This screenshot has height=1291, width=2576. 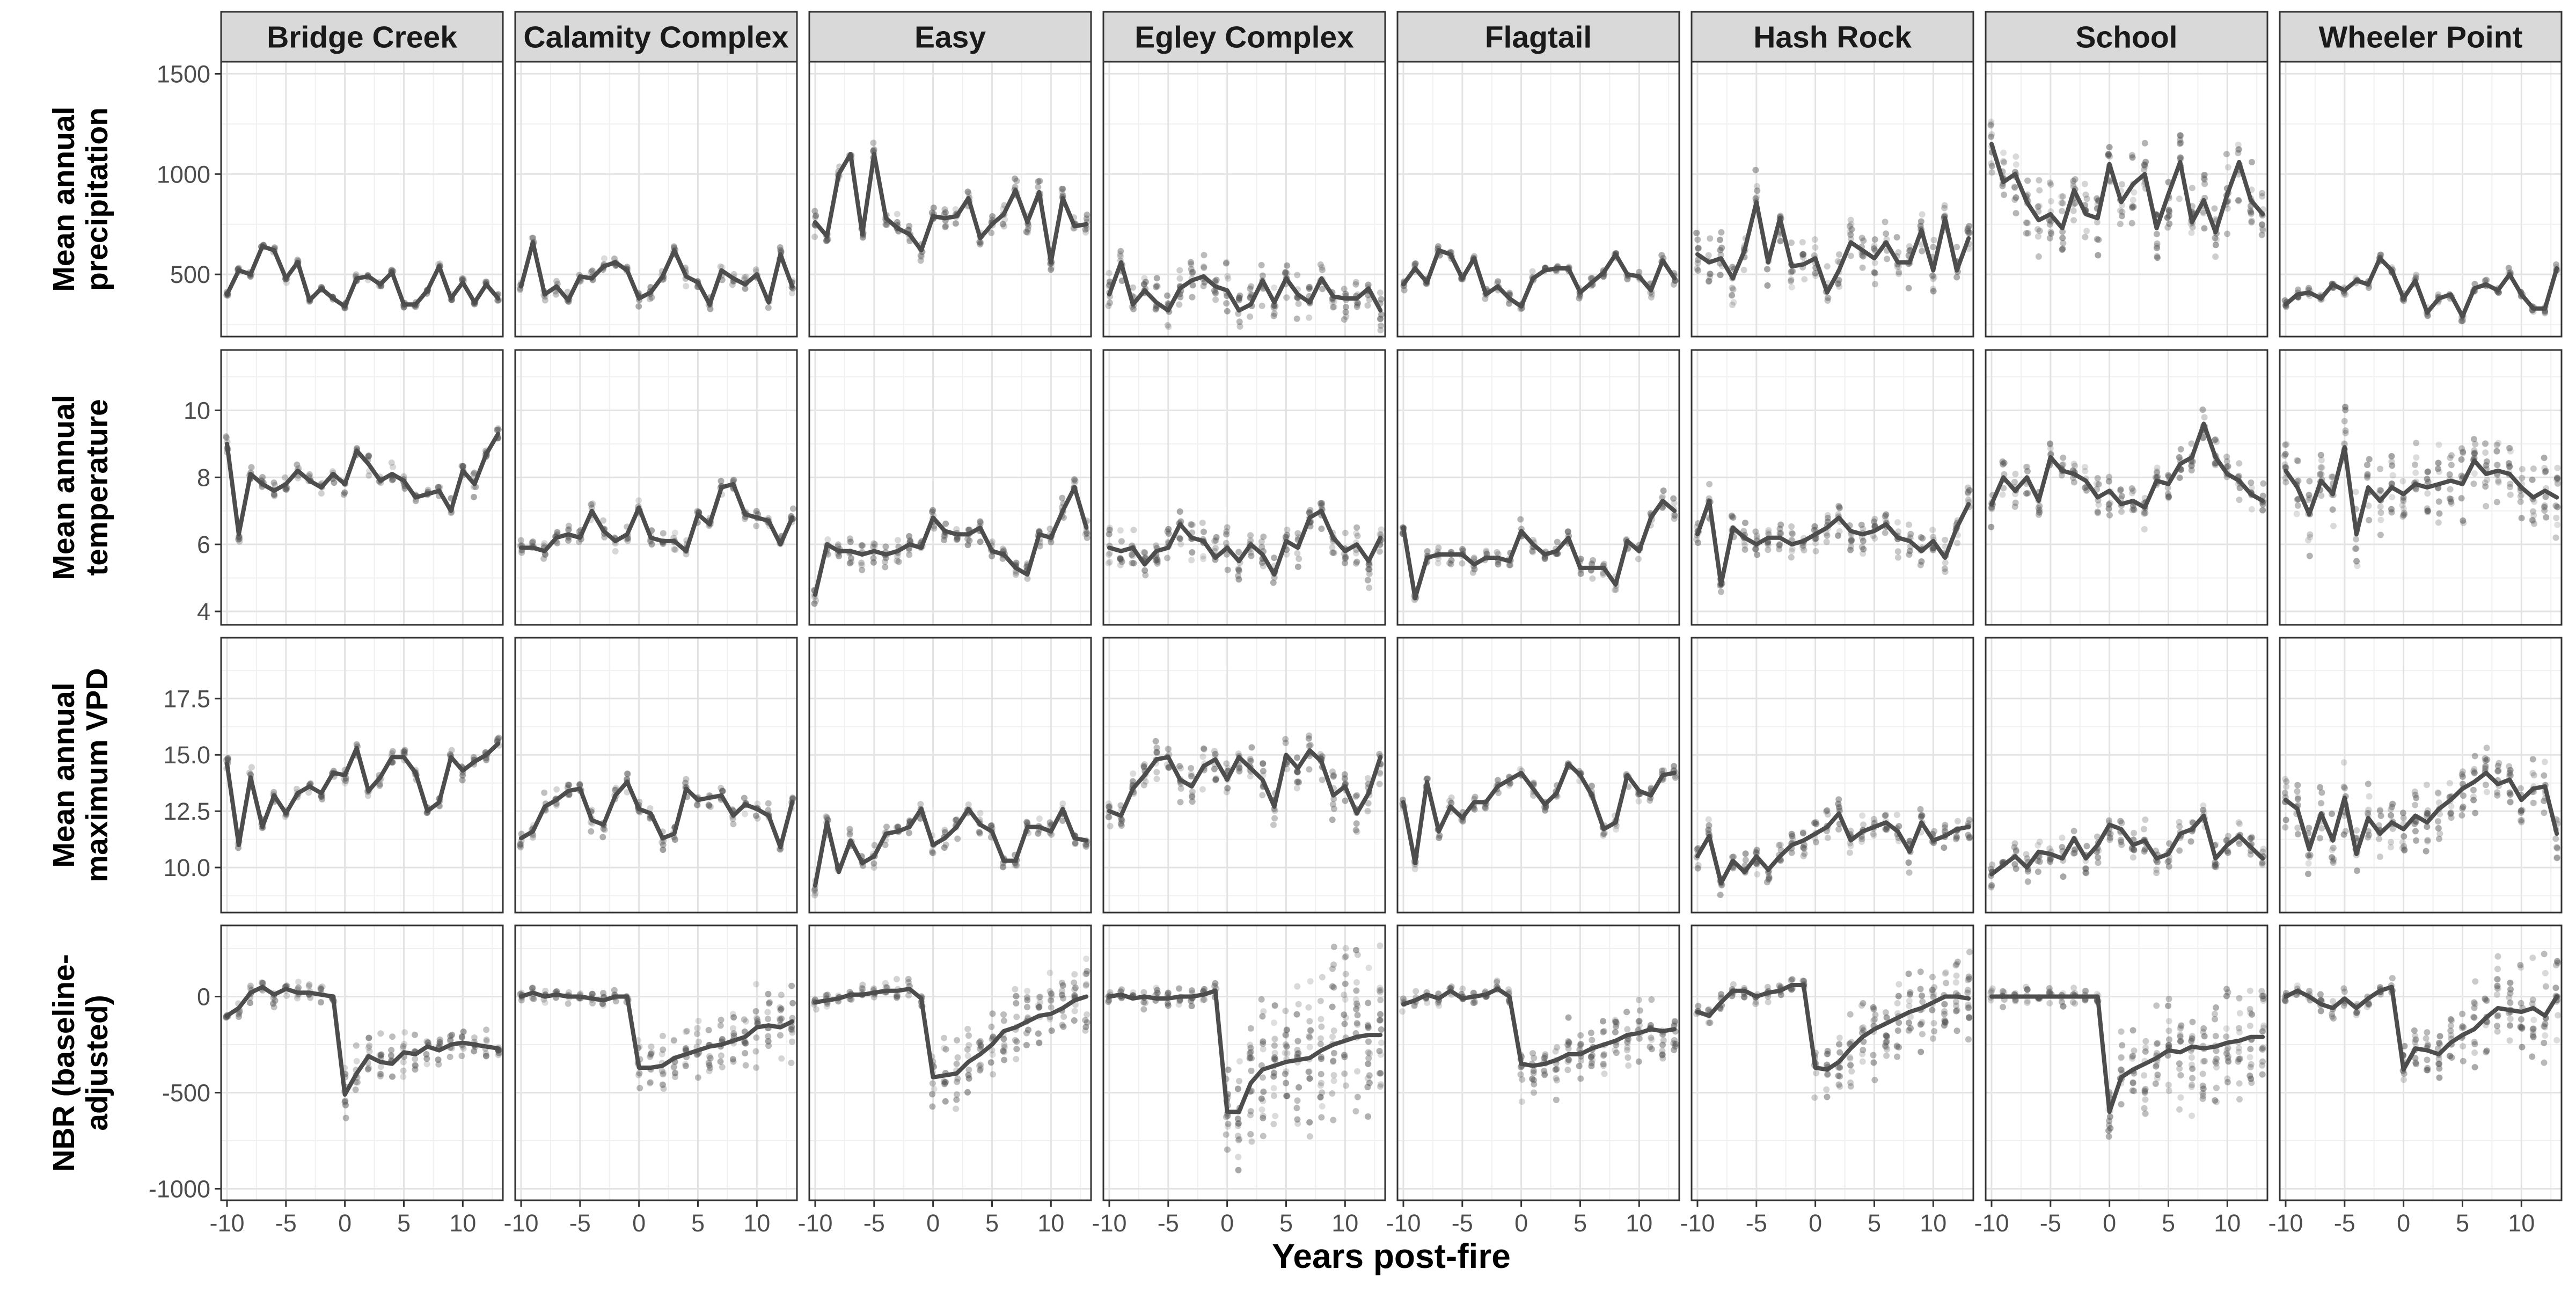 What do you see at coordinates (1538, 775) in the screenshot?
I see `panel-background` at bounding box center [1538, 775].